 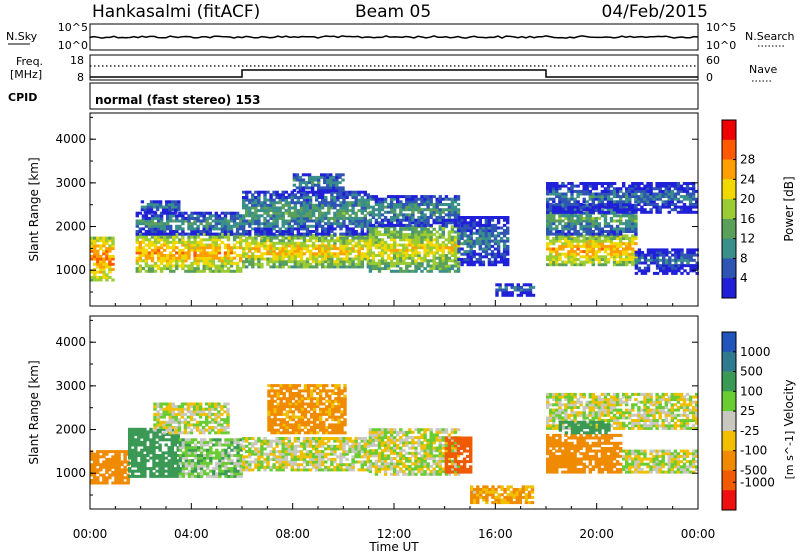 What do you see at coordinates (34, 209) in the screenshot?
I see `range-axis-label: Slant Range [km]` at bounding box center [34, 209].